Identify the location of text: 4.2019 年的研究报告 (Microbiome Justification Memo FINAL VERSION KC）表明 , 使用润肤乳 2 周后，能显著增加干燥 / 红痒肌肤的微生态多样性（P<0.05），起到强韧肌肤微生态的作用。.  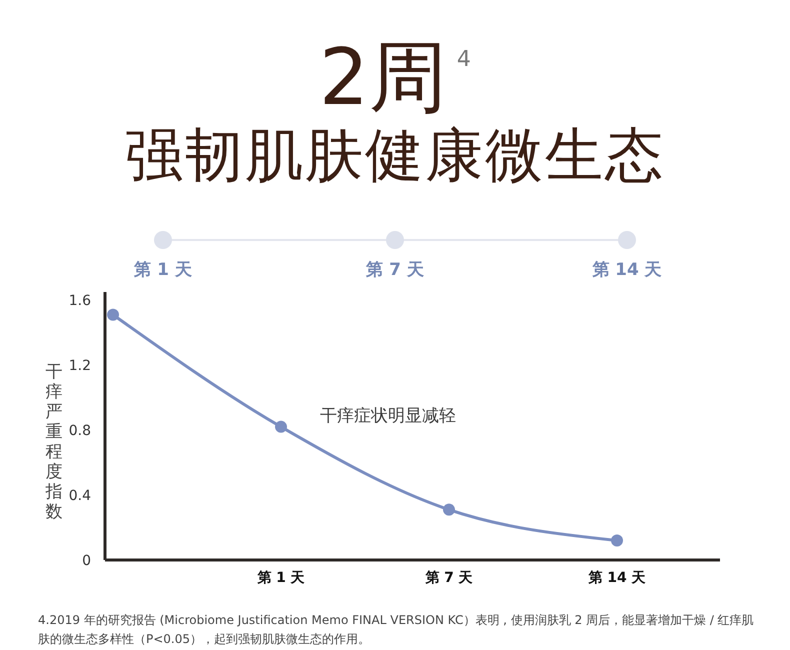
(396, 630).